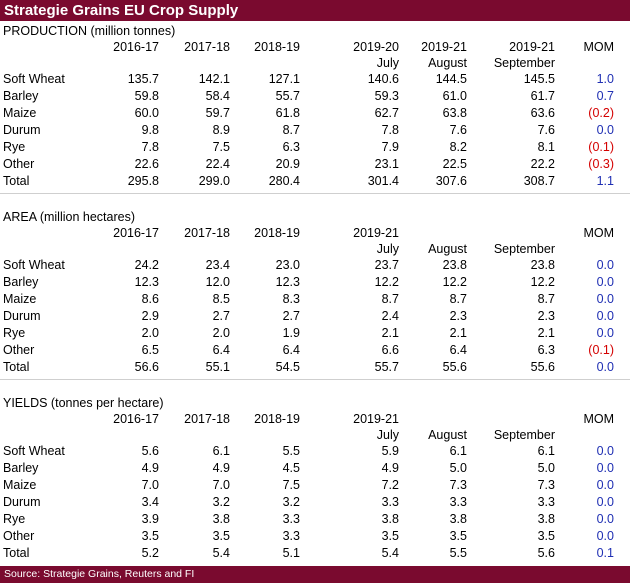 The height and width of the screenshot is (583, 630). Describe the element at coordinates (150, 333) in the screenshot. I see `table-cell: 2.0` at that location.